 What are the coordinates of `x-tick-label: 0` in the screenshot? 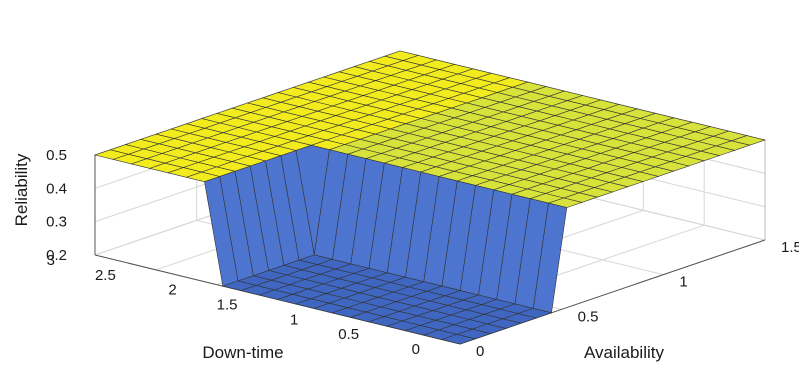 It's located at (416, 349).